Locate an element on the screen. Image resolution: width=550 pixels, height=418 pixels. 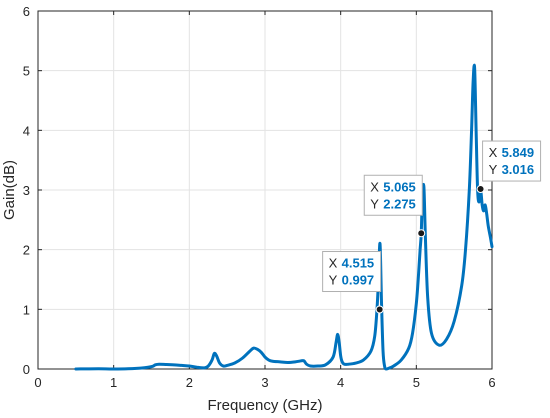
y-tick-label: 3 is located at coordinates (26, 190).